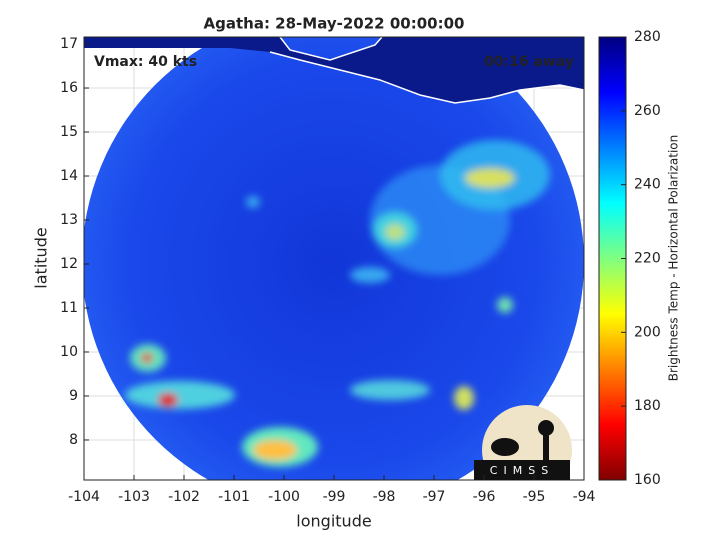 Image resolution: width=720 pixels, height=540 pixels. What do you see at coordinates (384, 497) in the screenshot?
I see `x-tick-label: -98` at bounding box center [384, 497].